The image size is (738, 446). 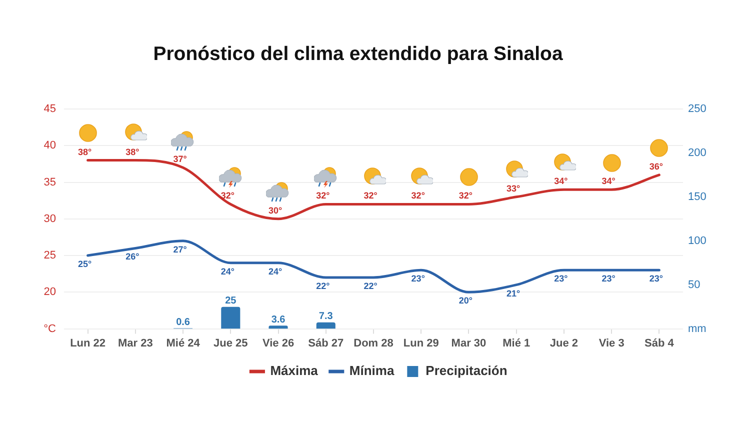 What do you see at coordinates (135, 343) in the screenshot?
I see `x-tick-label: Mar 23` at bounding box center [135, 343].